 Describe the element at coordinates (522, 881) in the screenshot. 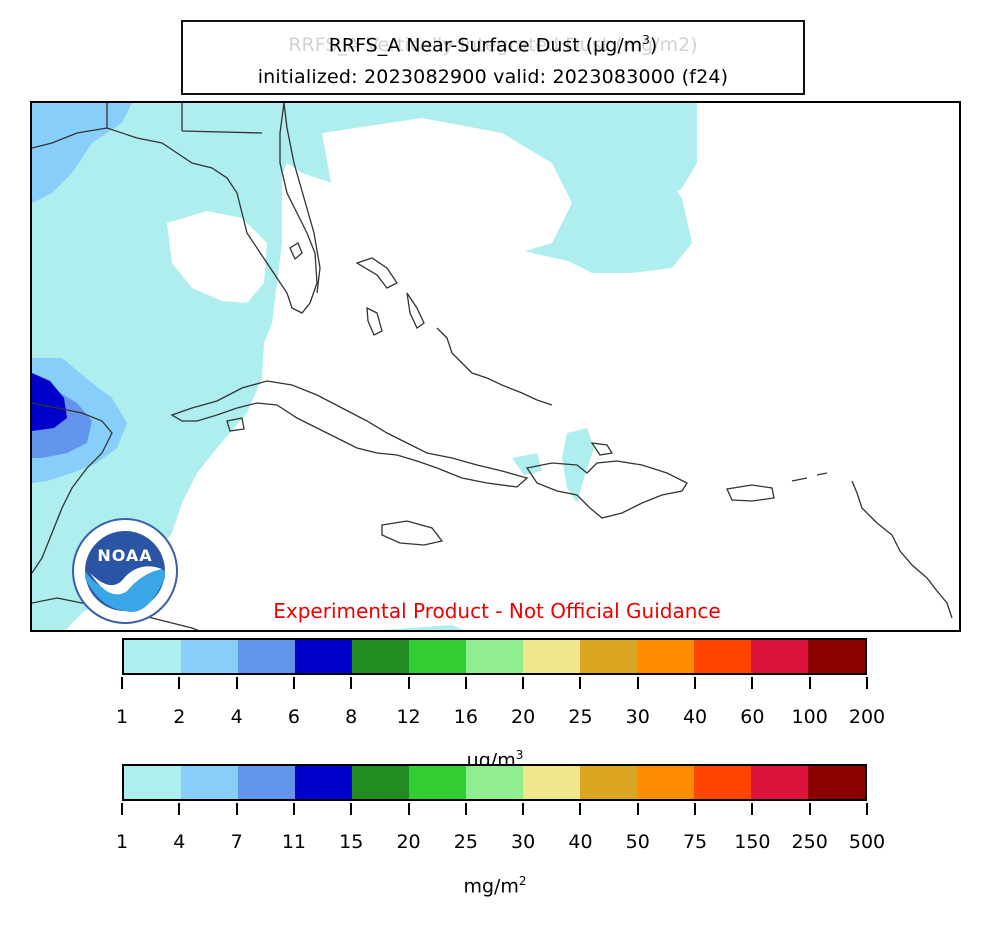

I see `integrated-unit-superscript: 2` at that location.